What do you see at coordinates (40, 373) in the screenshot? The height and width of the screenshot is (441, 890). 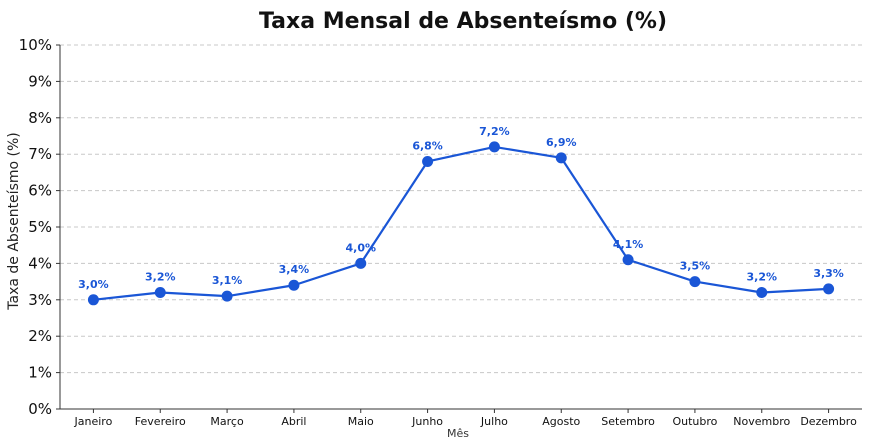 I see `y-tick-label: 1%` at bounding box center [40, 373].